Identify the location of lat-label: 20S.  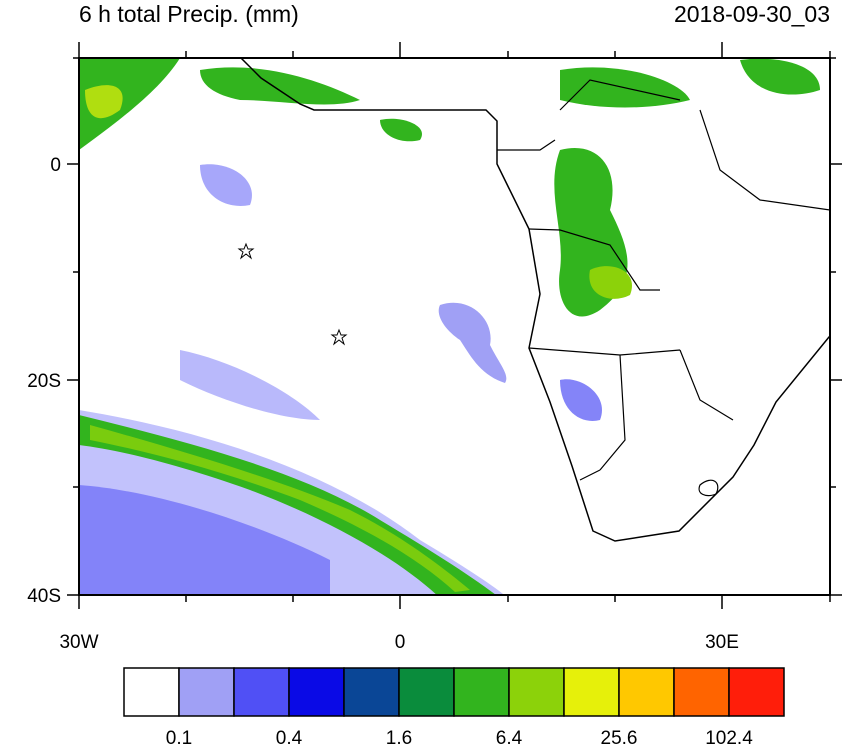
(44, 381).